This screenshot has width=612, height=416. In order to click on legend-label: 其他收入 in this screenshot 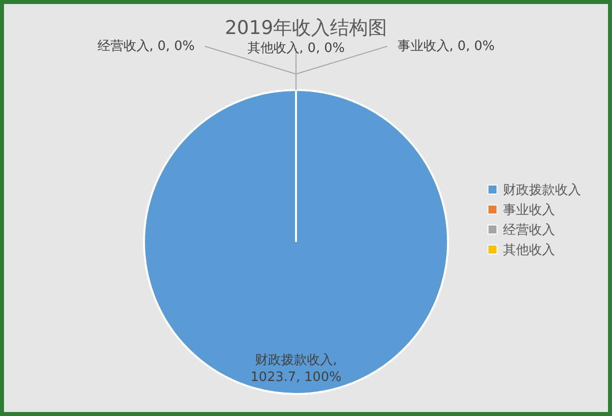, I will do `click(529, 250)`.